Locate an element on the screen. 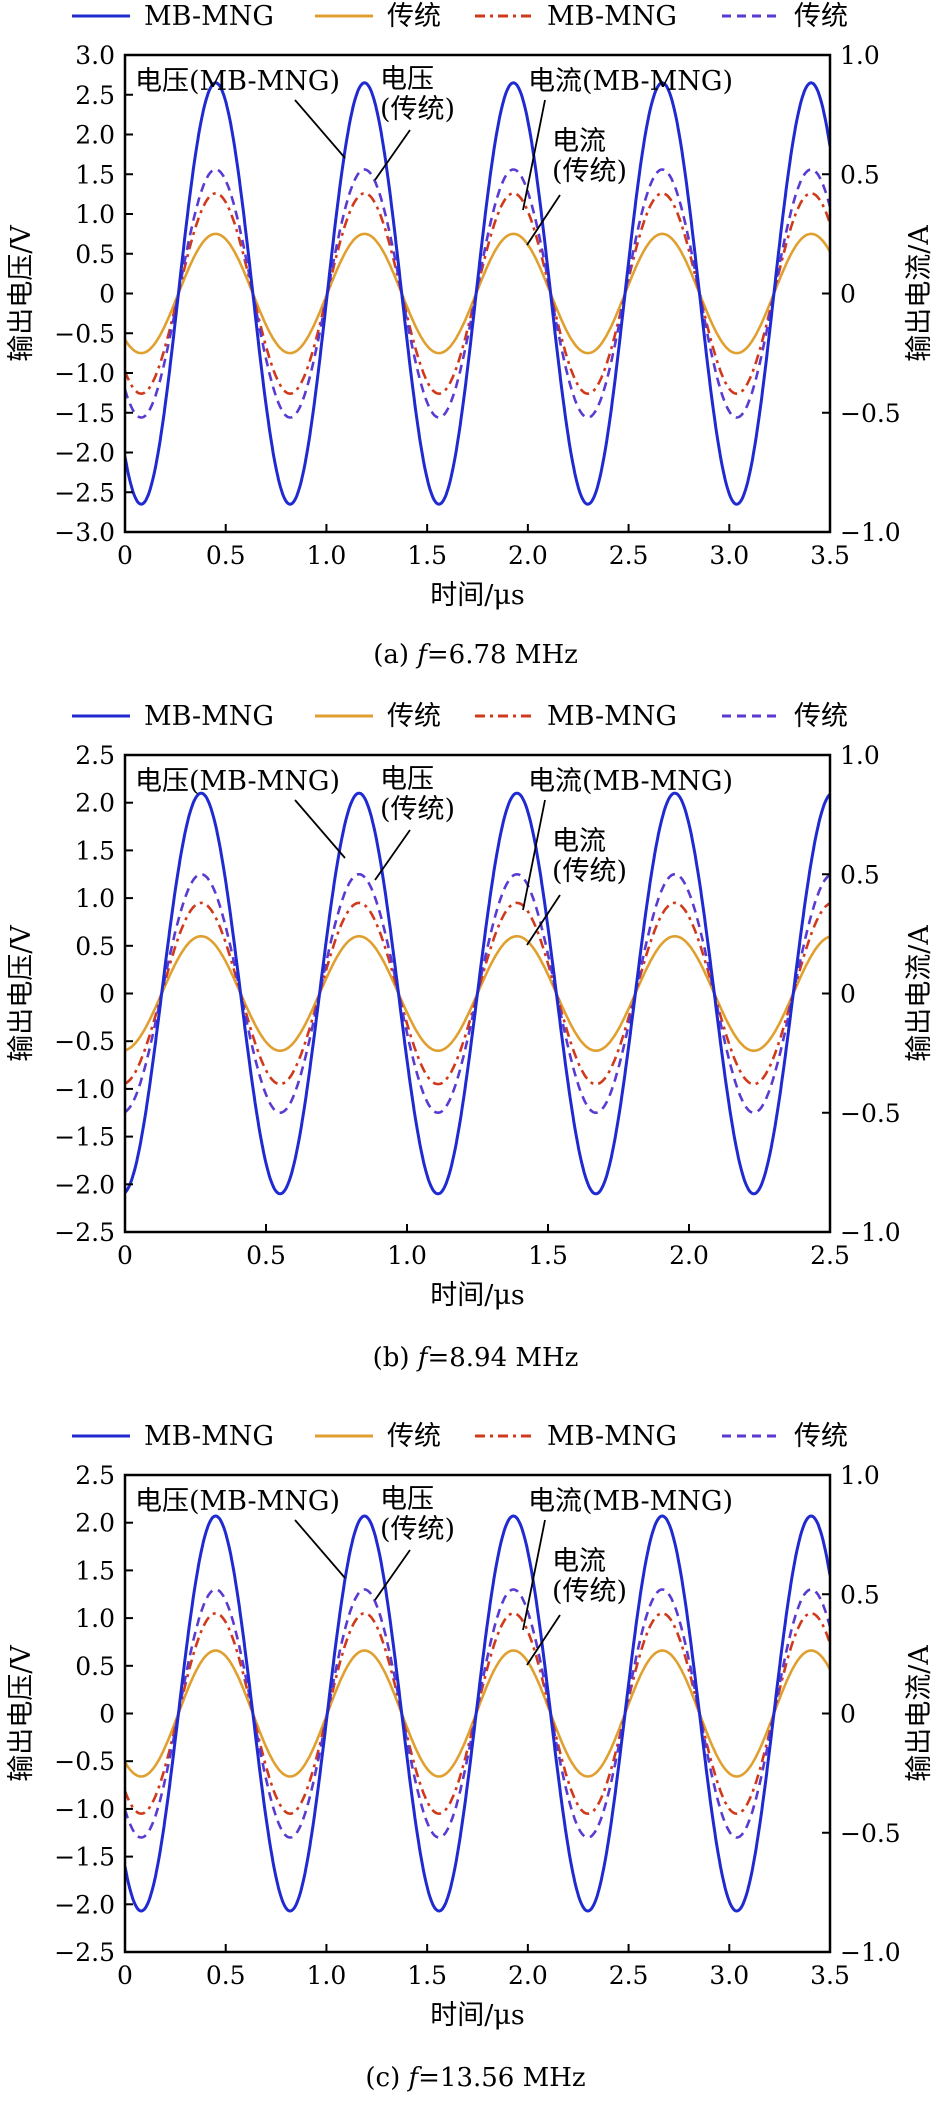 This screenshot has width=951, height=2106. y2-axis-label: 输出电流/A is located at coordinates (919, 993).